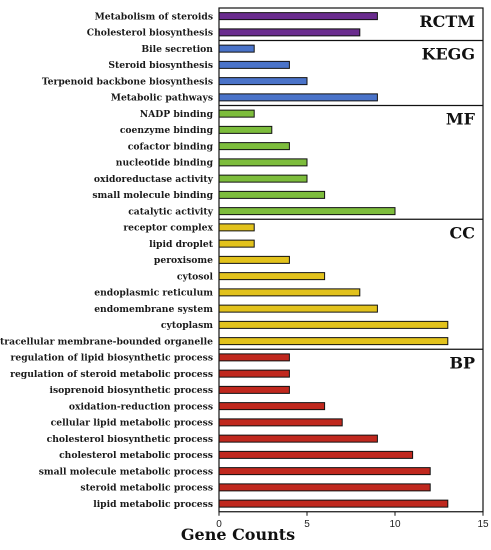 The image size is (491, 550). I want to click on bar-cofactor-binding, so click(254, 146).